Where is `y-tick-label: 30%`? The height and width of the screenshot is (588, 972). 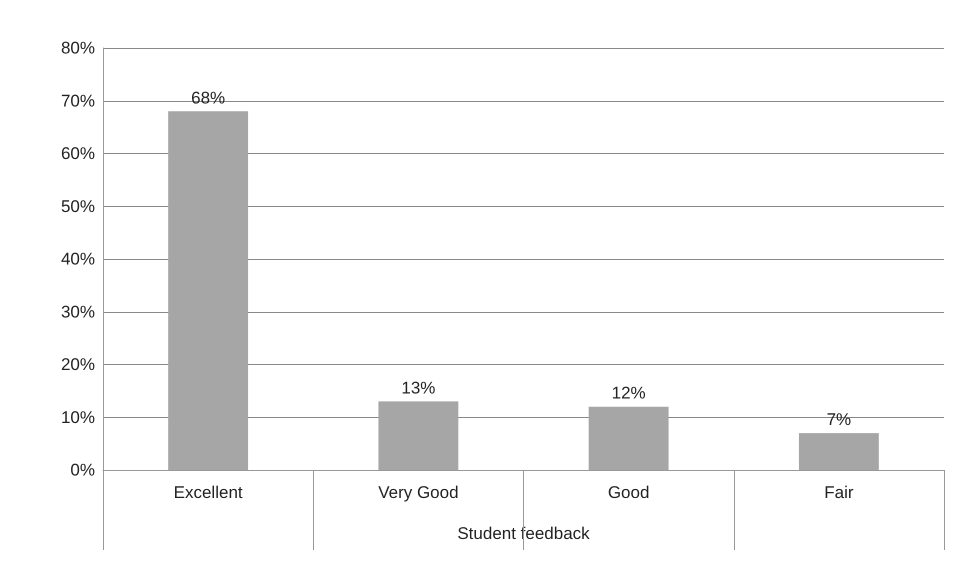
y-tick-label: 30% is located at coordinates (77, 312).